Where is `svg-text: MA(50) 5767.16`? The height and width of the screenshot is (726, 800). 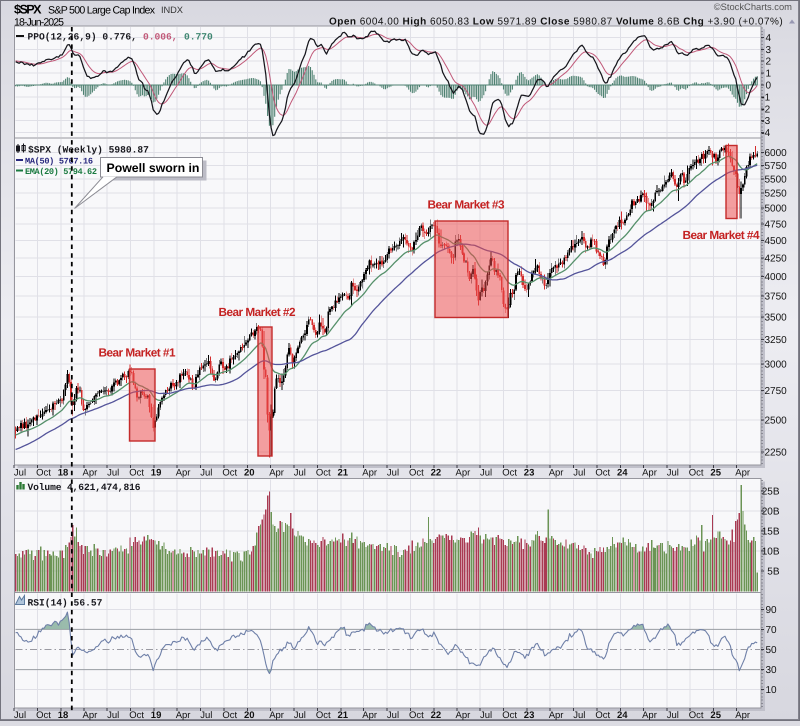 svg-text: MA(50) 5767.16 is located at coordinates (59, 162).